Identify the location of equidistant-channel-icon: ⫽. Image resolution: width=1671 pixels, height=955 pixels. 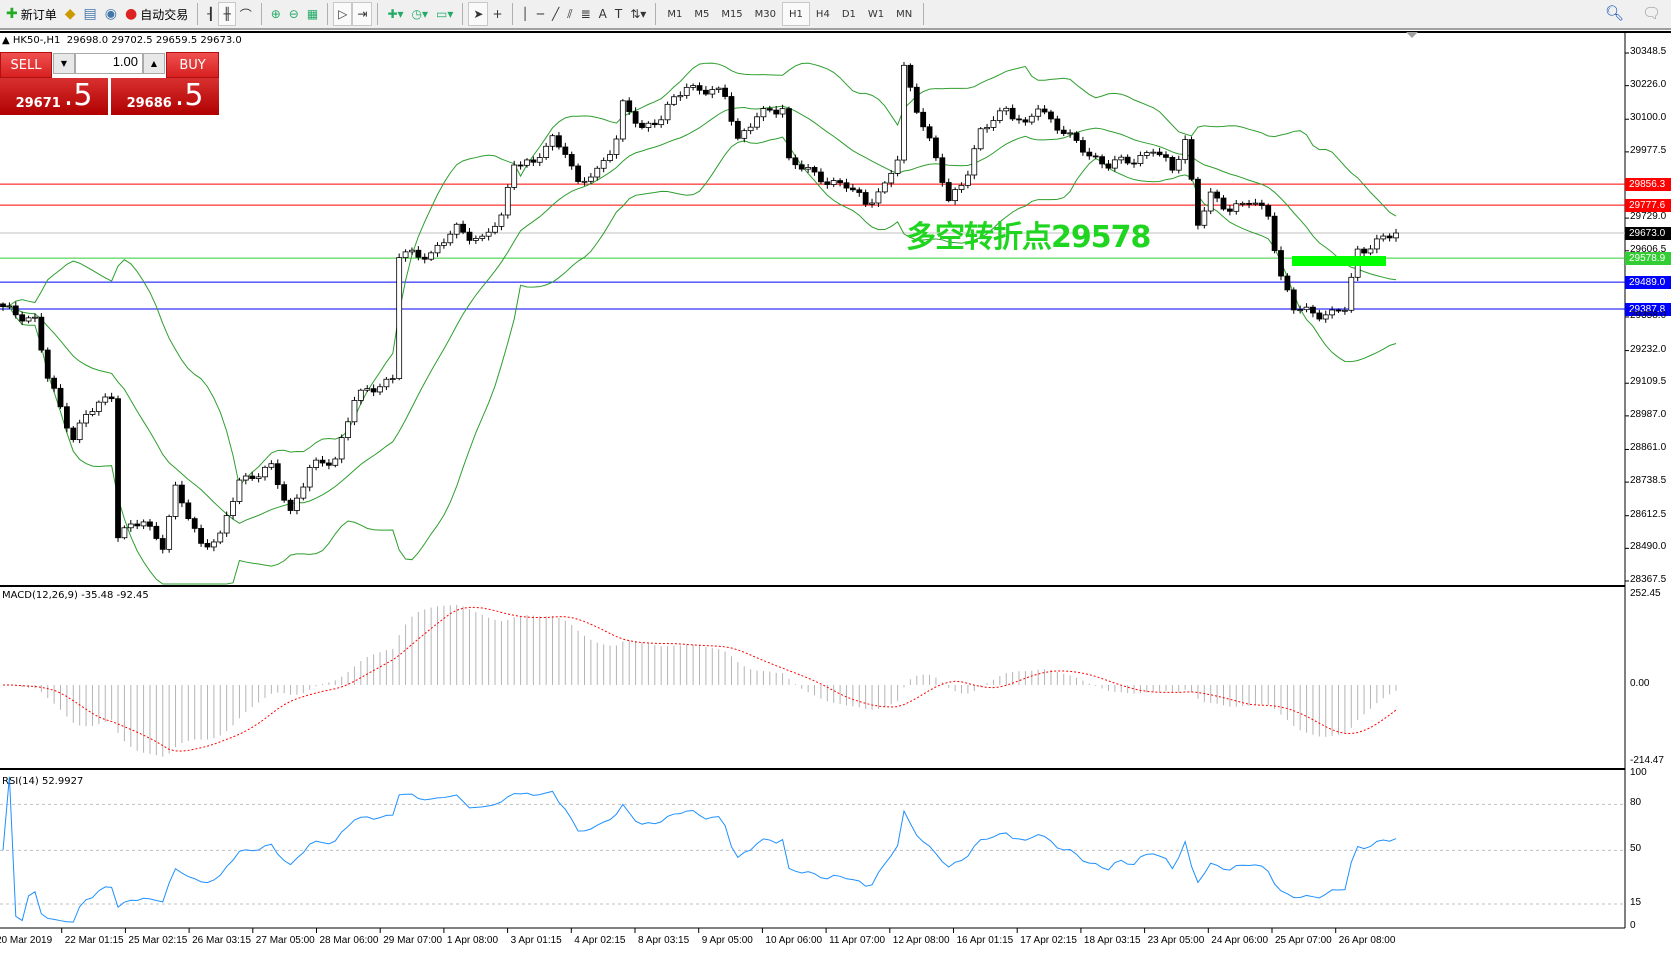
(570, 13).